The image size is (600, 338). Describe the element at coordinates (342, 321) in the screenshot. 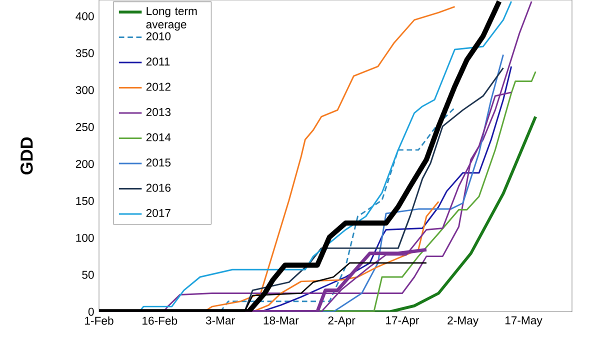

I see `x-tick-label: 2-Apr` at that location.